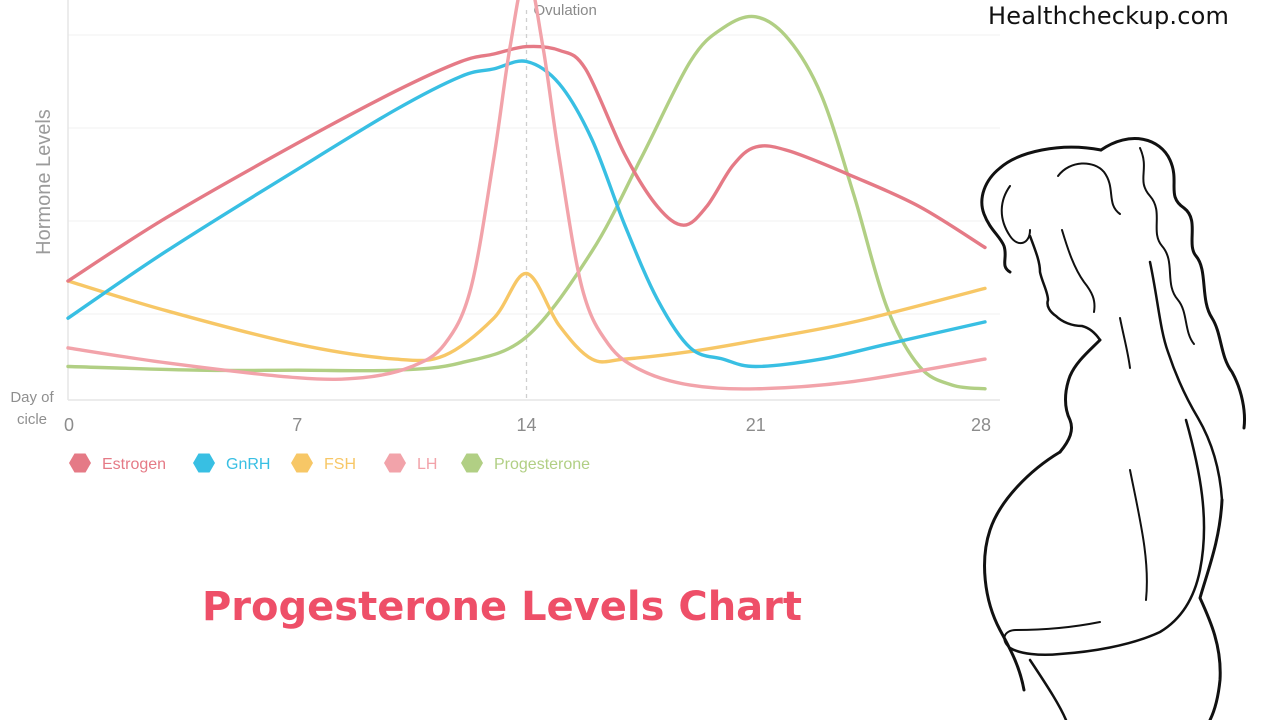 The width and height of the screenshot is (1280, 720). What do you see at coordinates (981, 425) in the screenshot?
I see `x-tick-label: 28` at bounding box center [981, 425].